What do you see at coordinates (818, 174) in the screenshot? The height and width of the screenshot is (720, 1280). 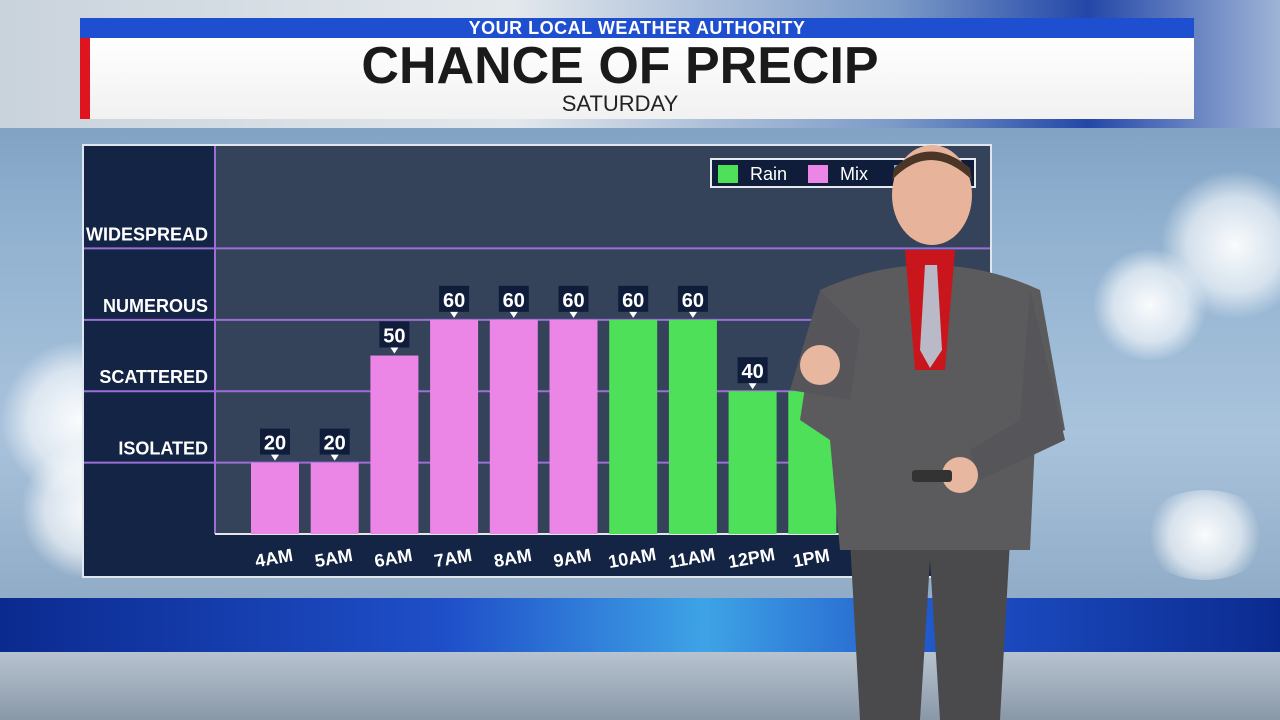 I see `legend-swatch-mix` at bounding box center [818, 174].